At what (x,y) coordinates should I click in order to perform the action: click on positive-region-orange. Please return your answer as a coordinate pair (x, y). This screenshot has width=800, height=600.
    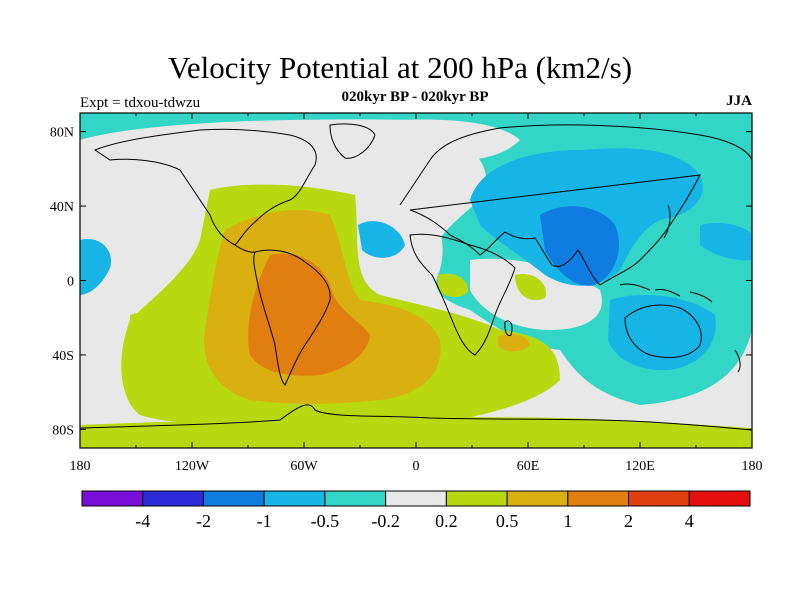
    Looking at the image, I should click on (309, 314).